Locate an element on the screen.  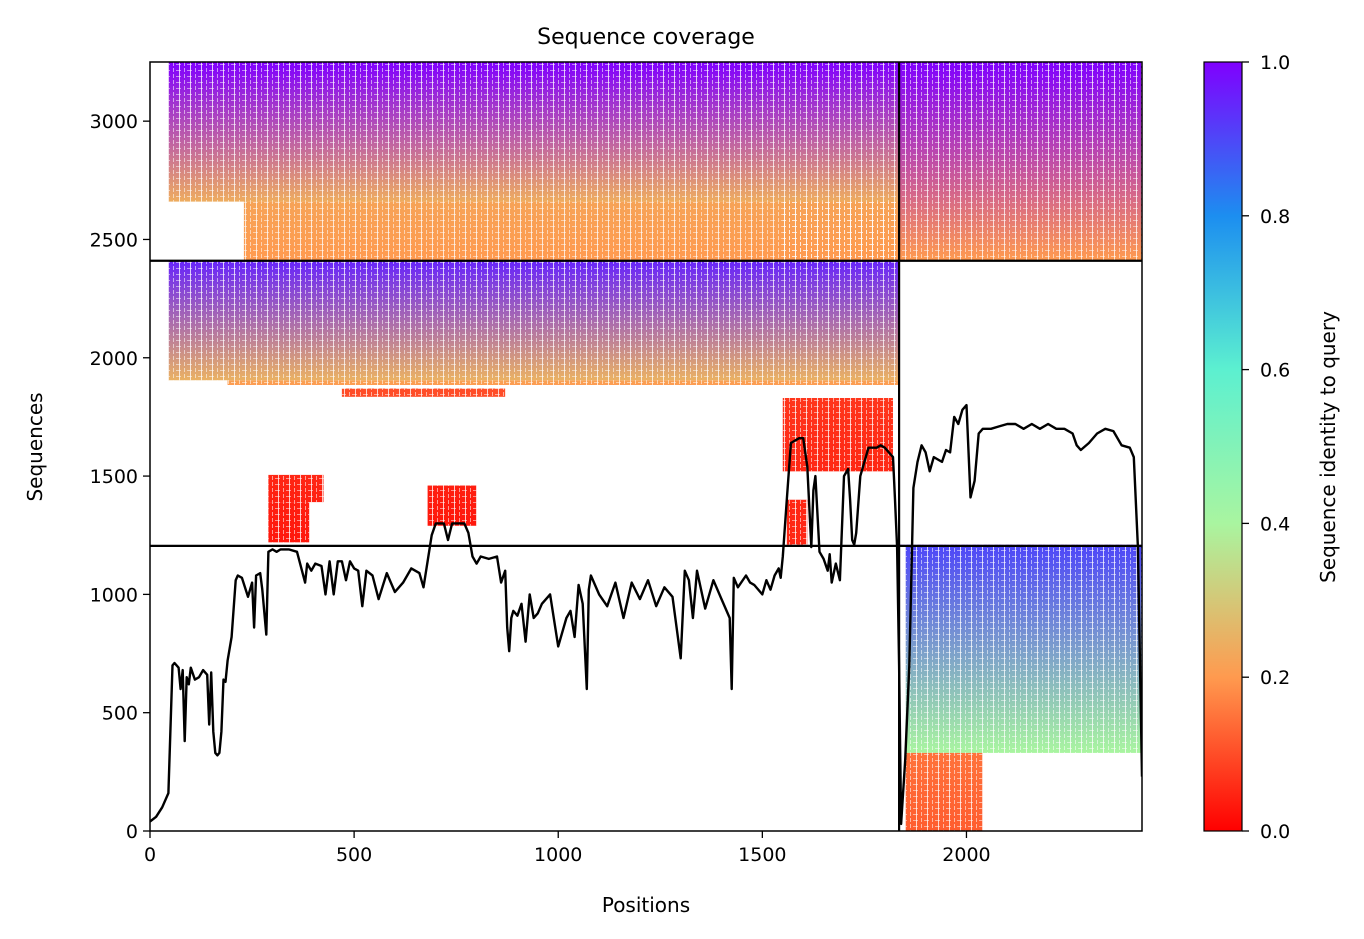
x-tick-label: 0 is located at coordinates (150, 855).